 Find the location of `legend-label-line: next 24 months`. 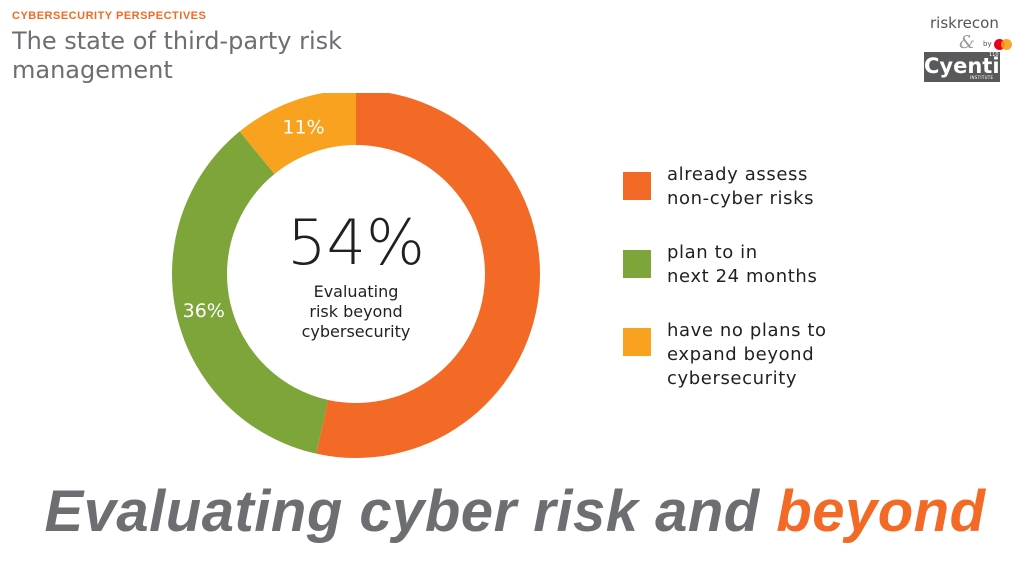

legend-label-line: next 24 months is located at coordinates (742, 276).